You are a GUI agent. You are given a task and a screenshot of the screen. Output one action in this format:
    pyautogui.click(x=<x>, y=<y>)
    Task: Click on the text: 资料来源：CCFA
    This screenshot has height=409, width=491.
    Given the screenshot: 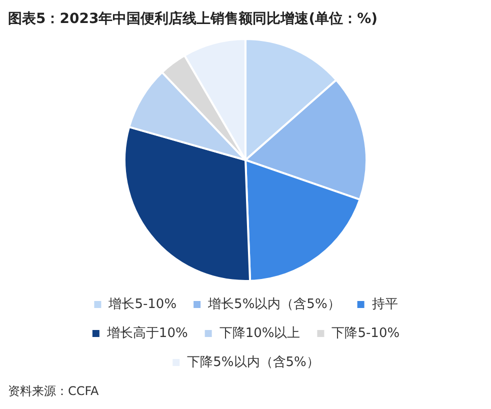 What is the action you would take?
    pyautogui.click(x=53, y=391)
    